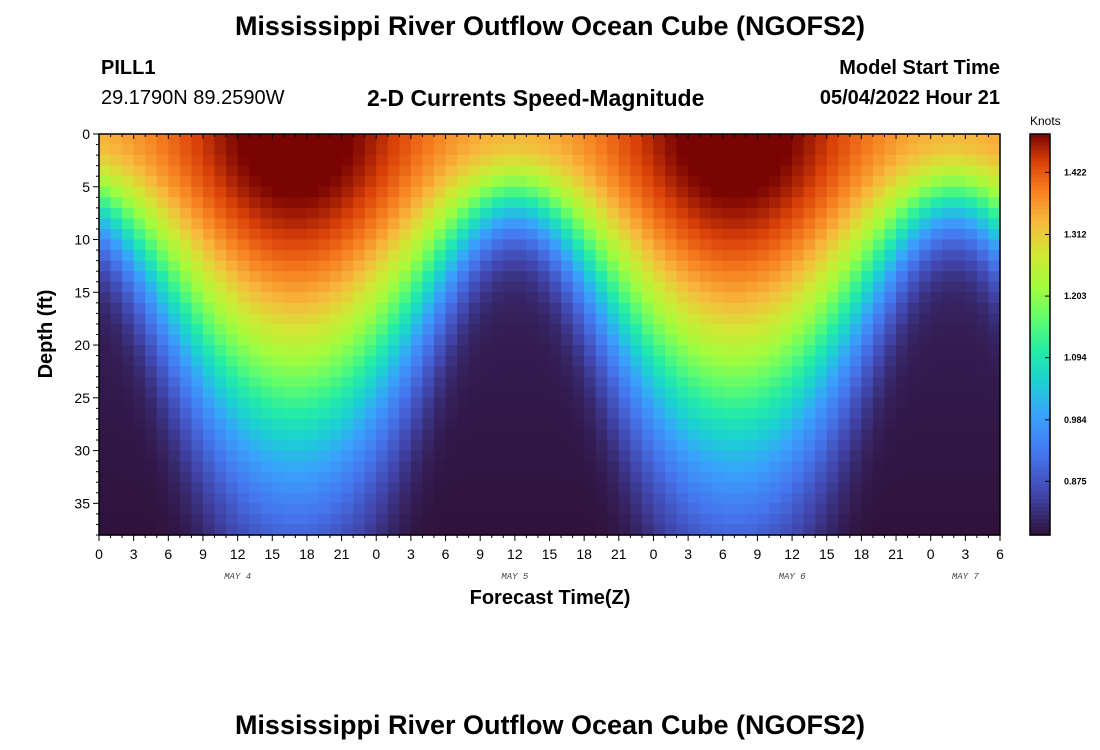 This screenshot has width=1100, height=750. Describe the element at coordinates (307, 554) in the screenshot. I see `x-tick-label: 18` at that location.